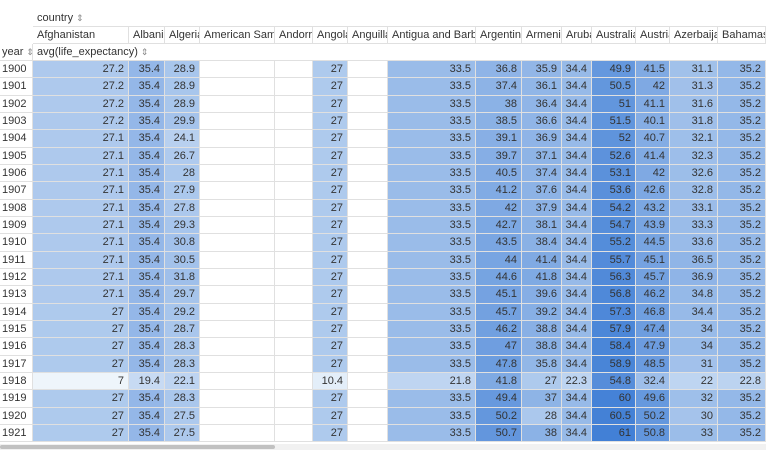 The width and height of the screenshot is (766, 450). What do you see at coordinates (653, 156) in the screenshot?
I see `cell: 41.4` at bounding box center [653, 156].